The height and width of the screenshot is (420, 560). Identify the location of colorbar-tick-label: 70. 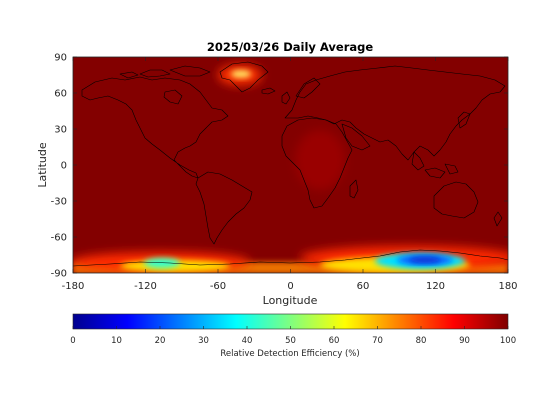
(377, 341).